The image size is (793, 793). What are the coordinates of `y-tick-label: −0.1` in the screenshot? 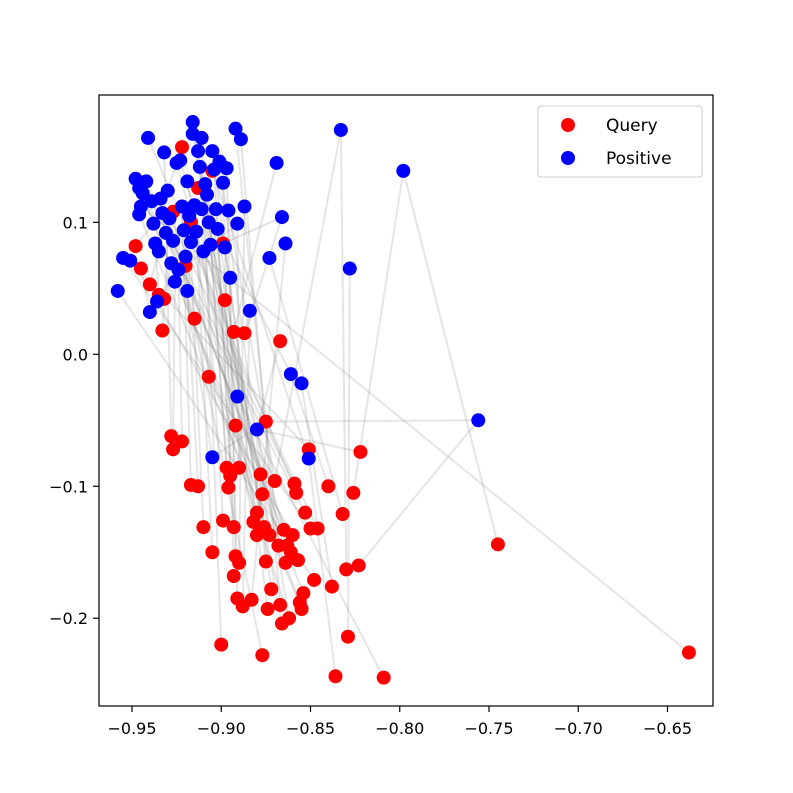 It's located at (68, 486).